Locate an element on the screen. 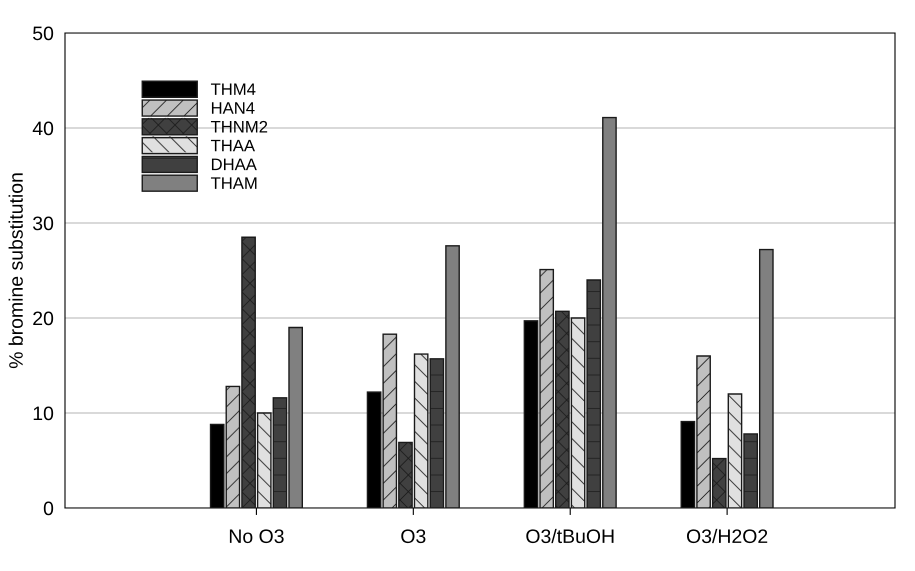  y-tick-label: 20 is located at coordinates (43, 318).